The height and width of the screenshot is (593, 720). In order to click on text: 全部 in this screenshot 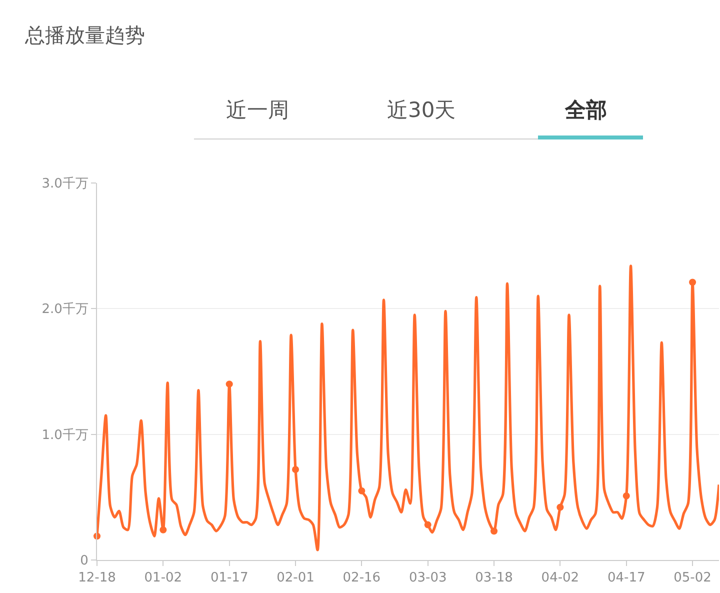, I will do `click(585, 110)`.